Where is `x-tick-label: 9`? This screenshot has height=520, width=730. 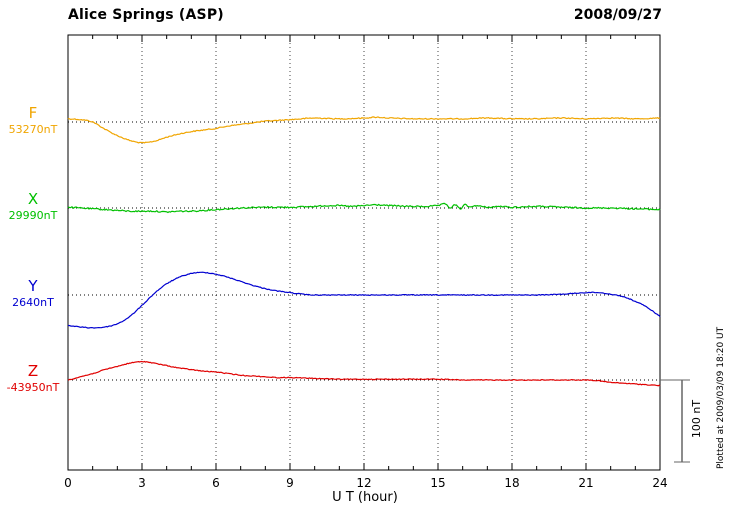
x-tick-label: 9 is located at coordinates (290, 483).